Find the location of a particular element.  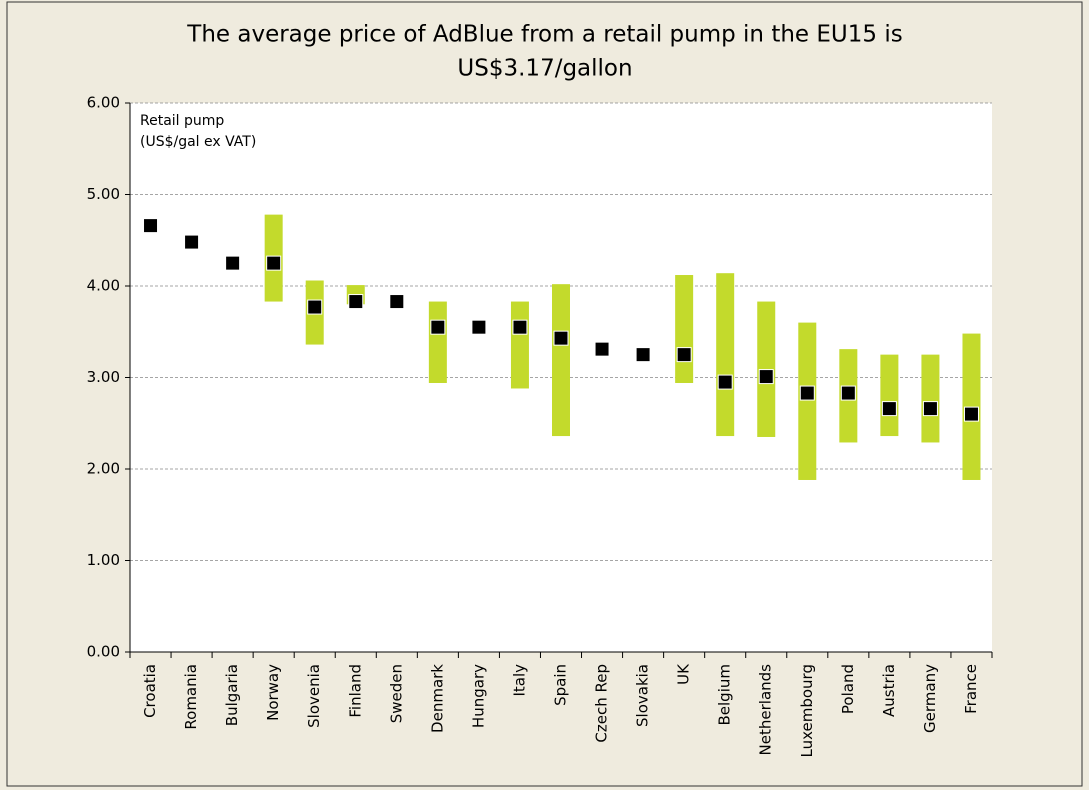

x-tick-label: Italy is located at coordinates (519, 680).